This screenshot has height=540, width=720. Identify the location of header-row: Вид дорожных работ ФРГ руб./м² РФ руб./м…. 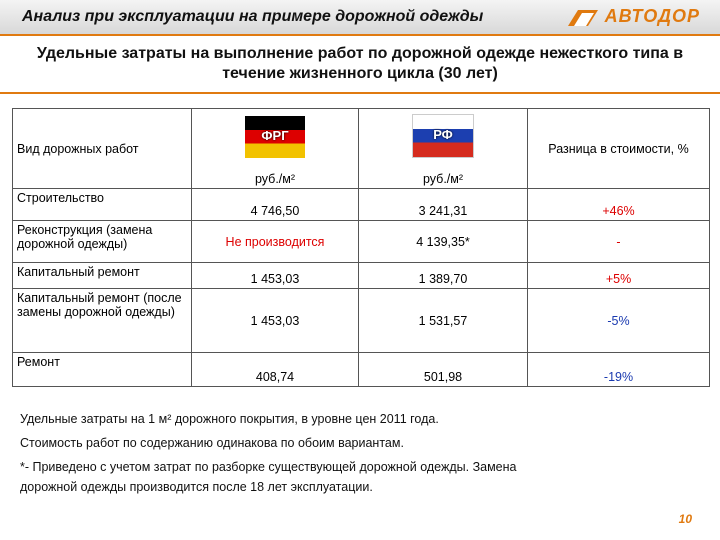
(361, 148).